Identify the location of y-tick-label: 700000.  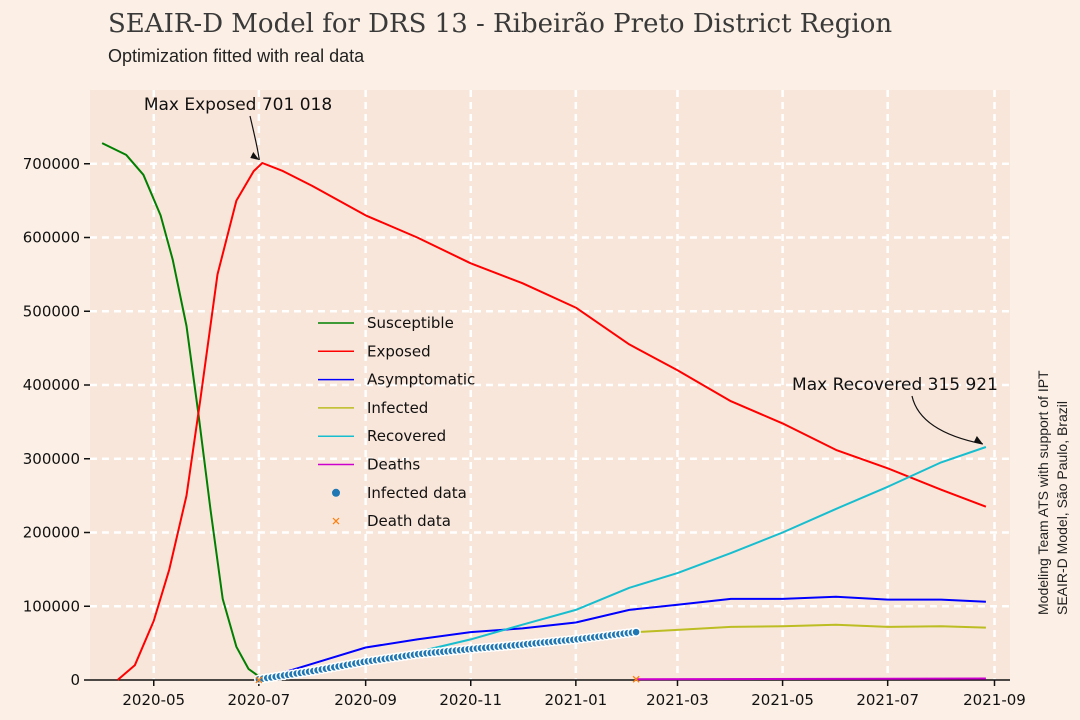
(51, 164).